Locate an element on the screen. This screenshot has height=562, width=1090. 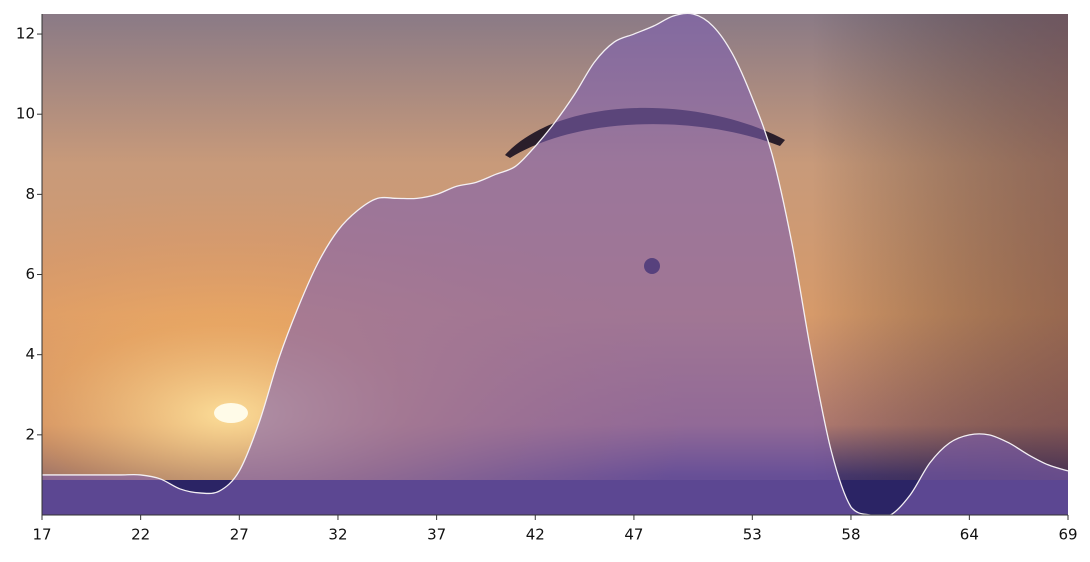
y-tick-label: 12 is located at coordinates (25, 34).